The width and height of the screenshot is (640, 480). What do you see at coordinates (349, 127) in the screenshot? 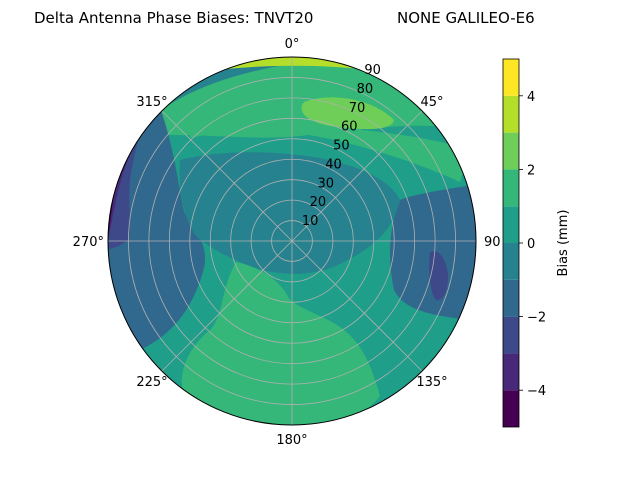
I see `radial-tick-label: 60` at bounding box center [349, 127].